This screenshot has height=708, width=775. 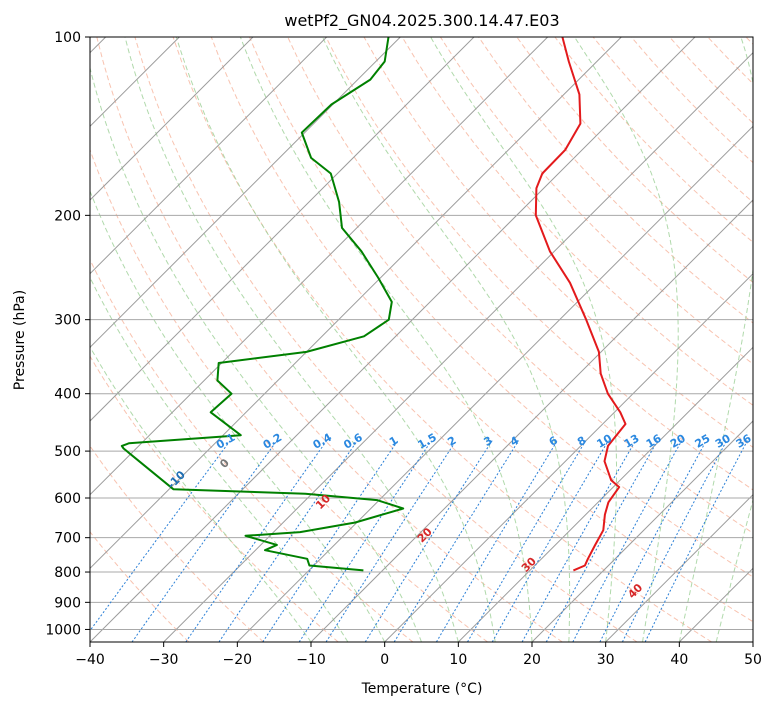 I want to click on y-tick-label: 900, so click(x=67, y=603).